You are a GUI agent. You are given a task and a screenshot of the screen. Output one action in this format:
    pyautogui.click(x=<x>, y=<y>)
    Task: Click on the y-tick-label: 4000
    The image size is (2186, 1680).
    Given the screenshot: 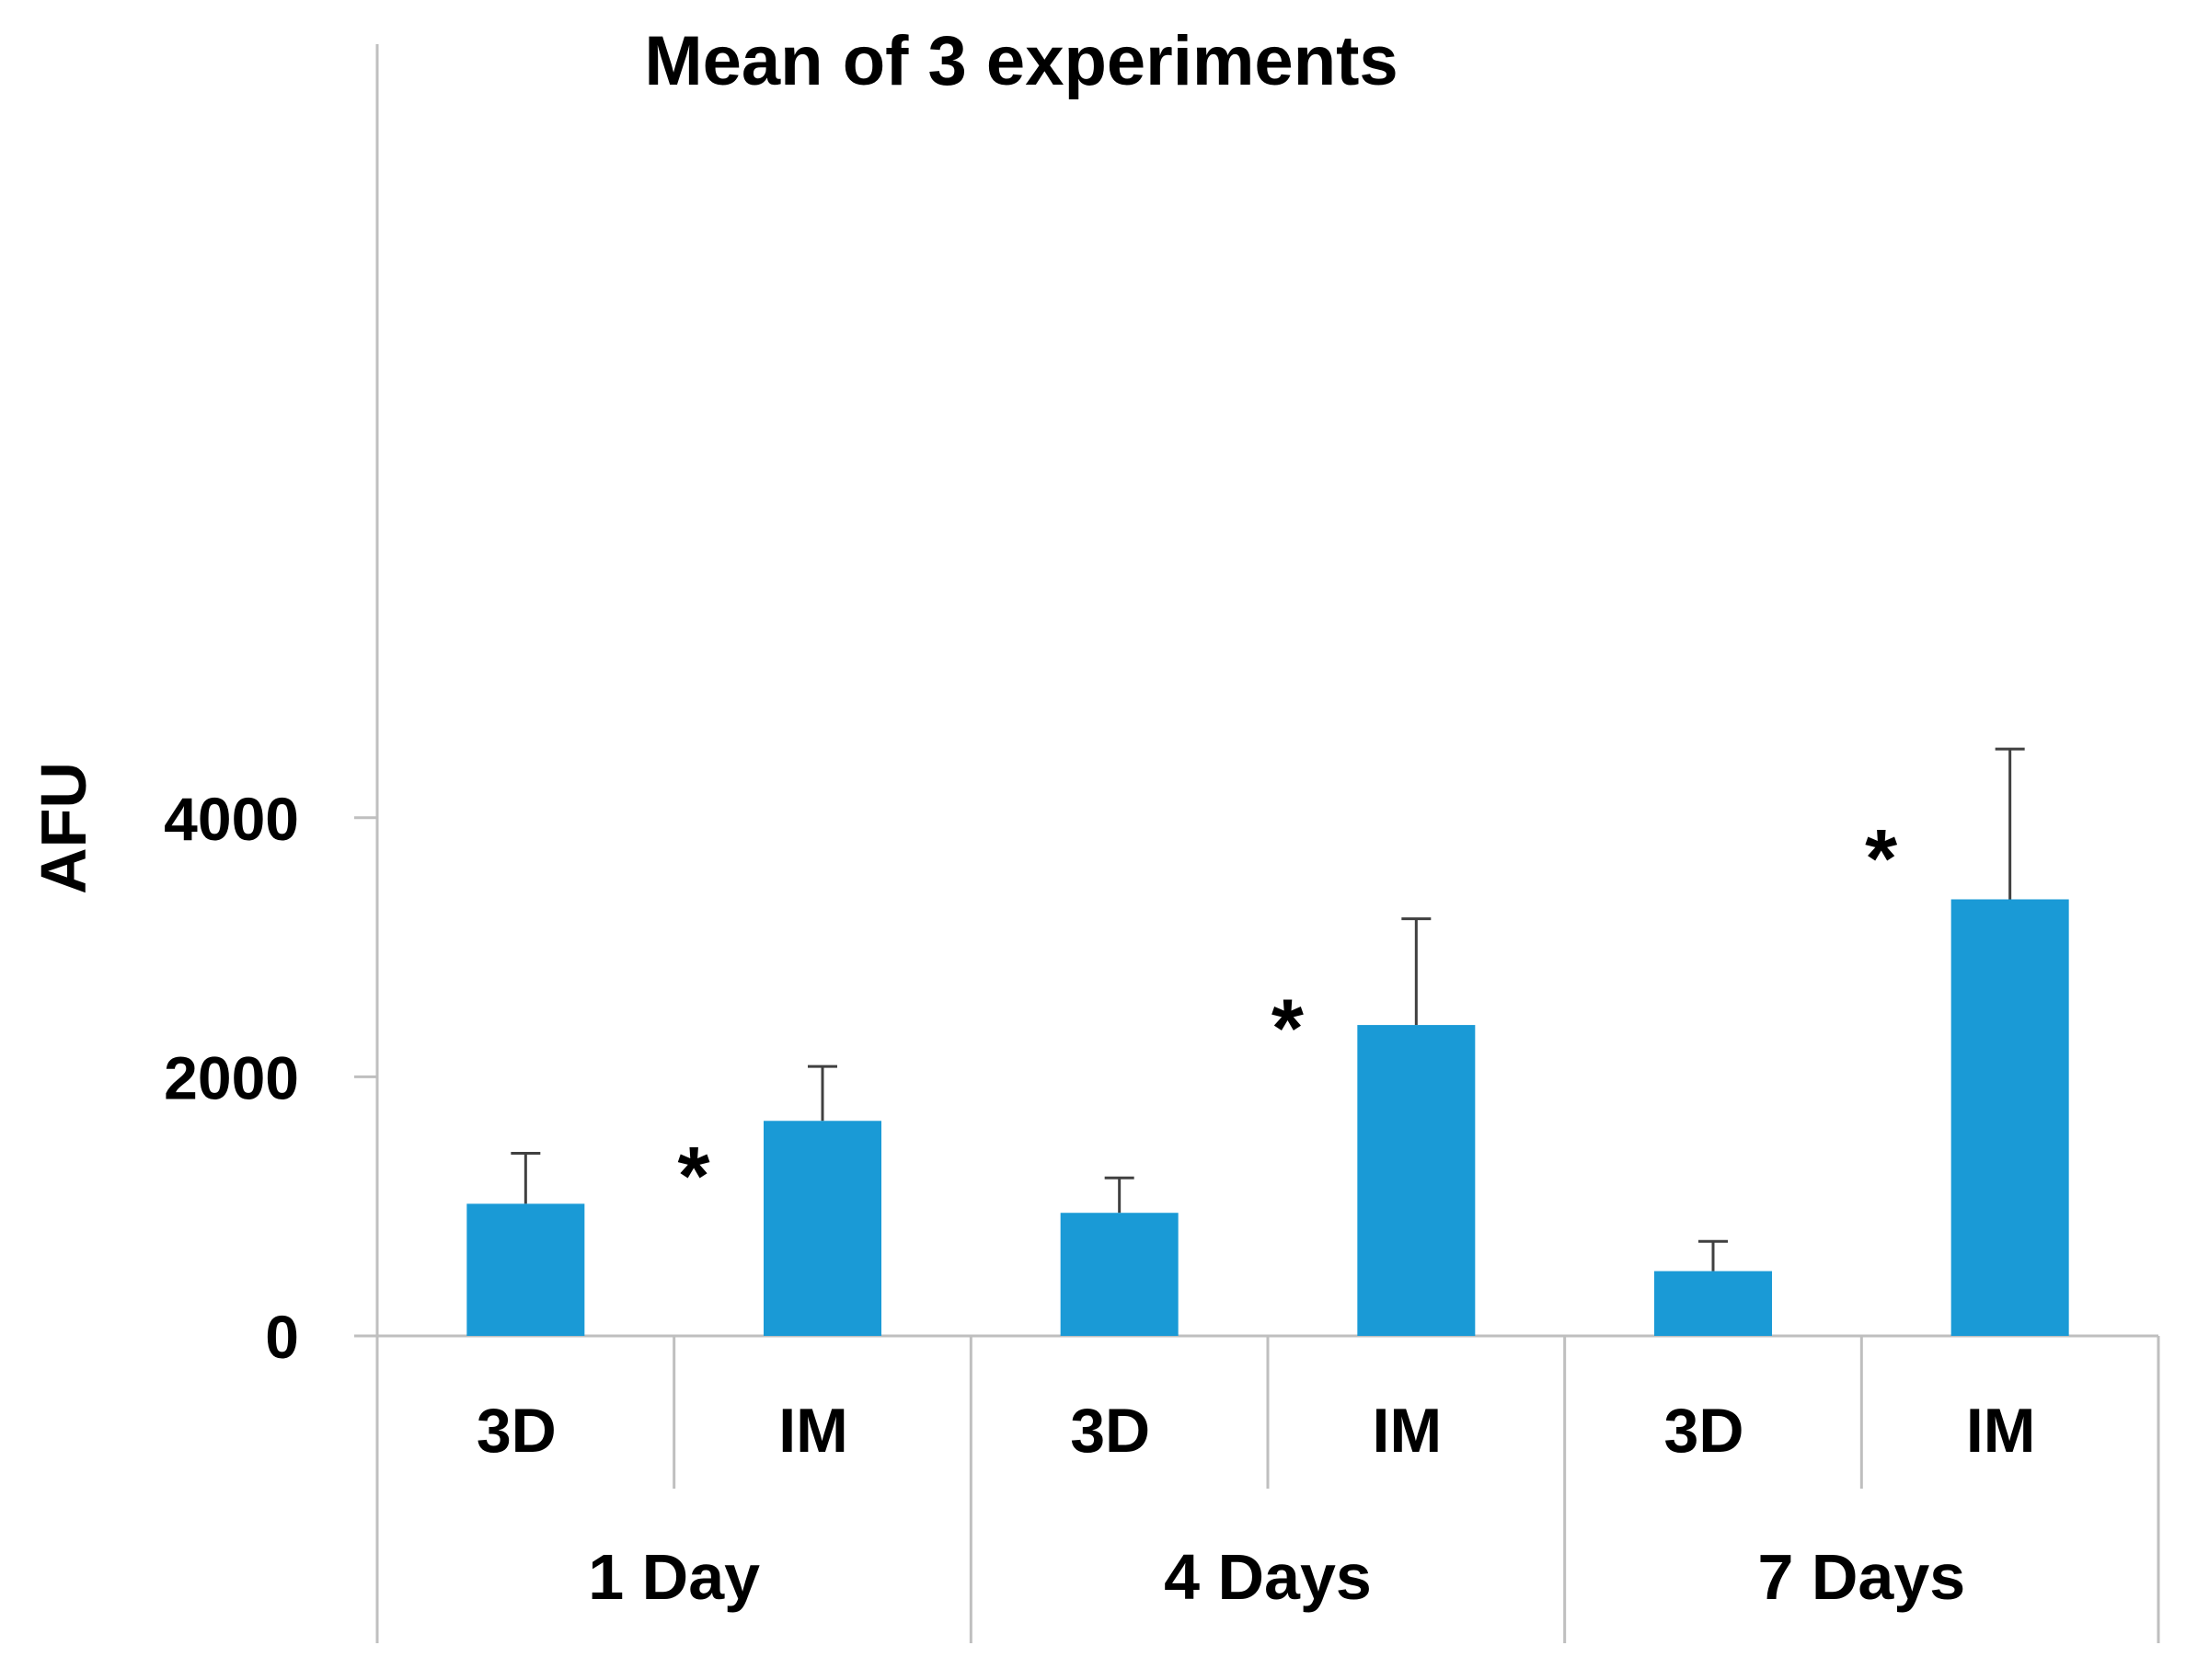 What is the action you would take?
    pyautogui.click(x=231, y=819)
    